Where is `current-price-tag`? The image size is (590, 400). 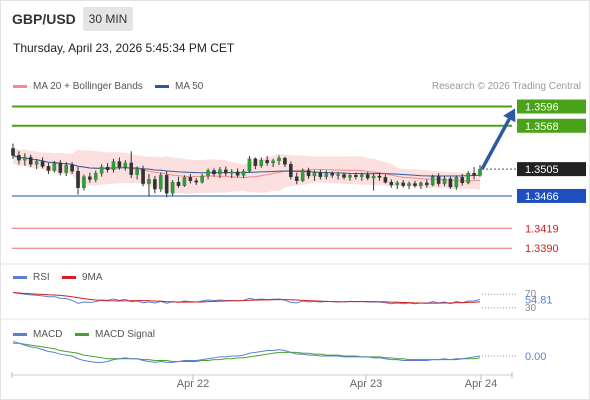
current-price-tag is located at coordinates (551, 169).